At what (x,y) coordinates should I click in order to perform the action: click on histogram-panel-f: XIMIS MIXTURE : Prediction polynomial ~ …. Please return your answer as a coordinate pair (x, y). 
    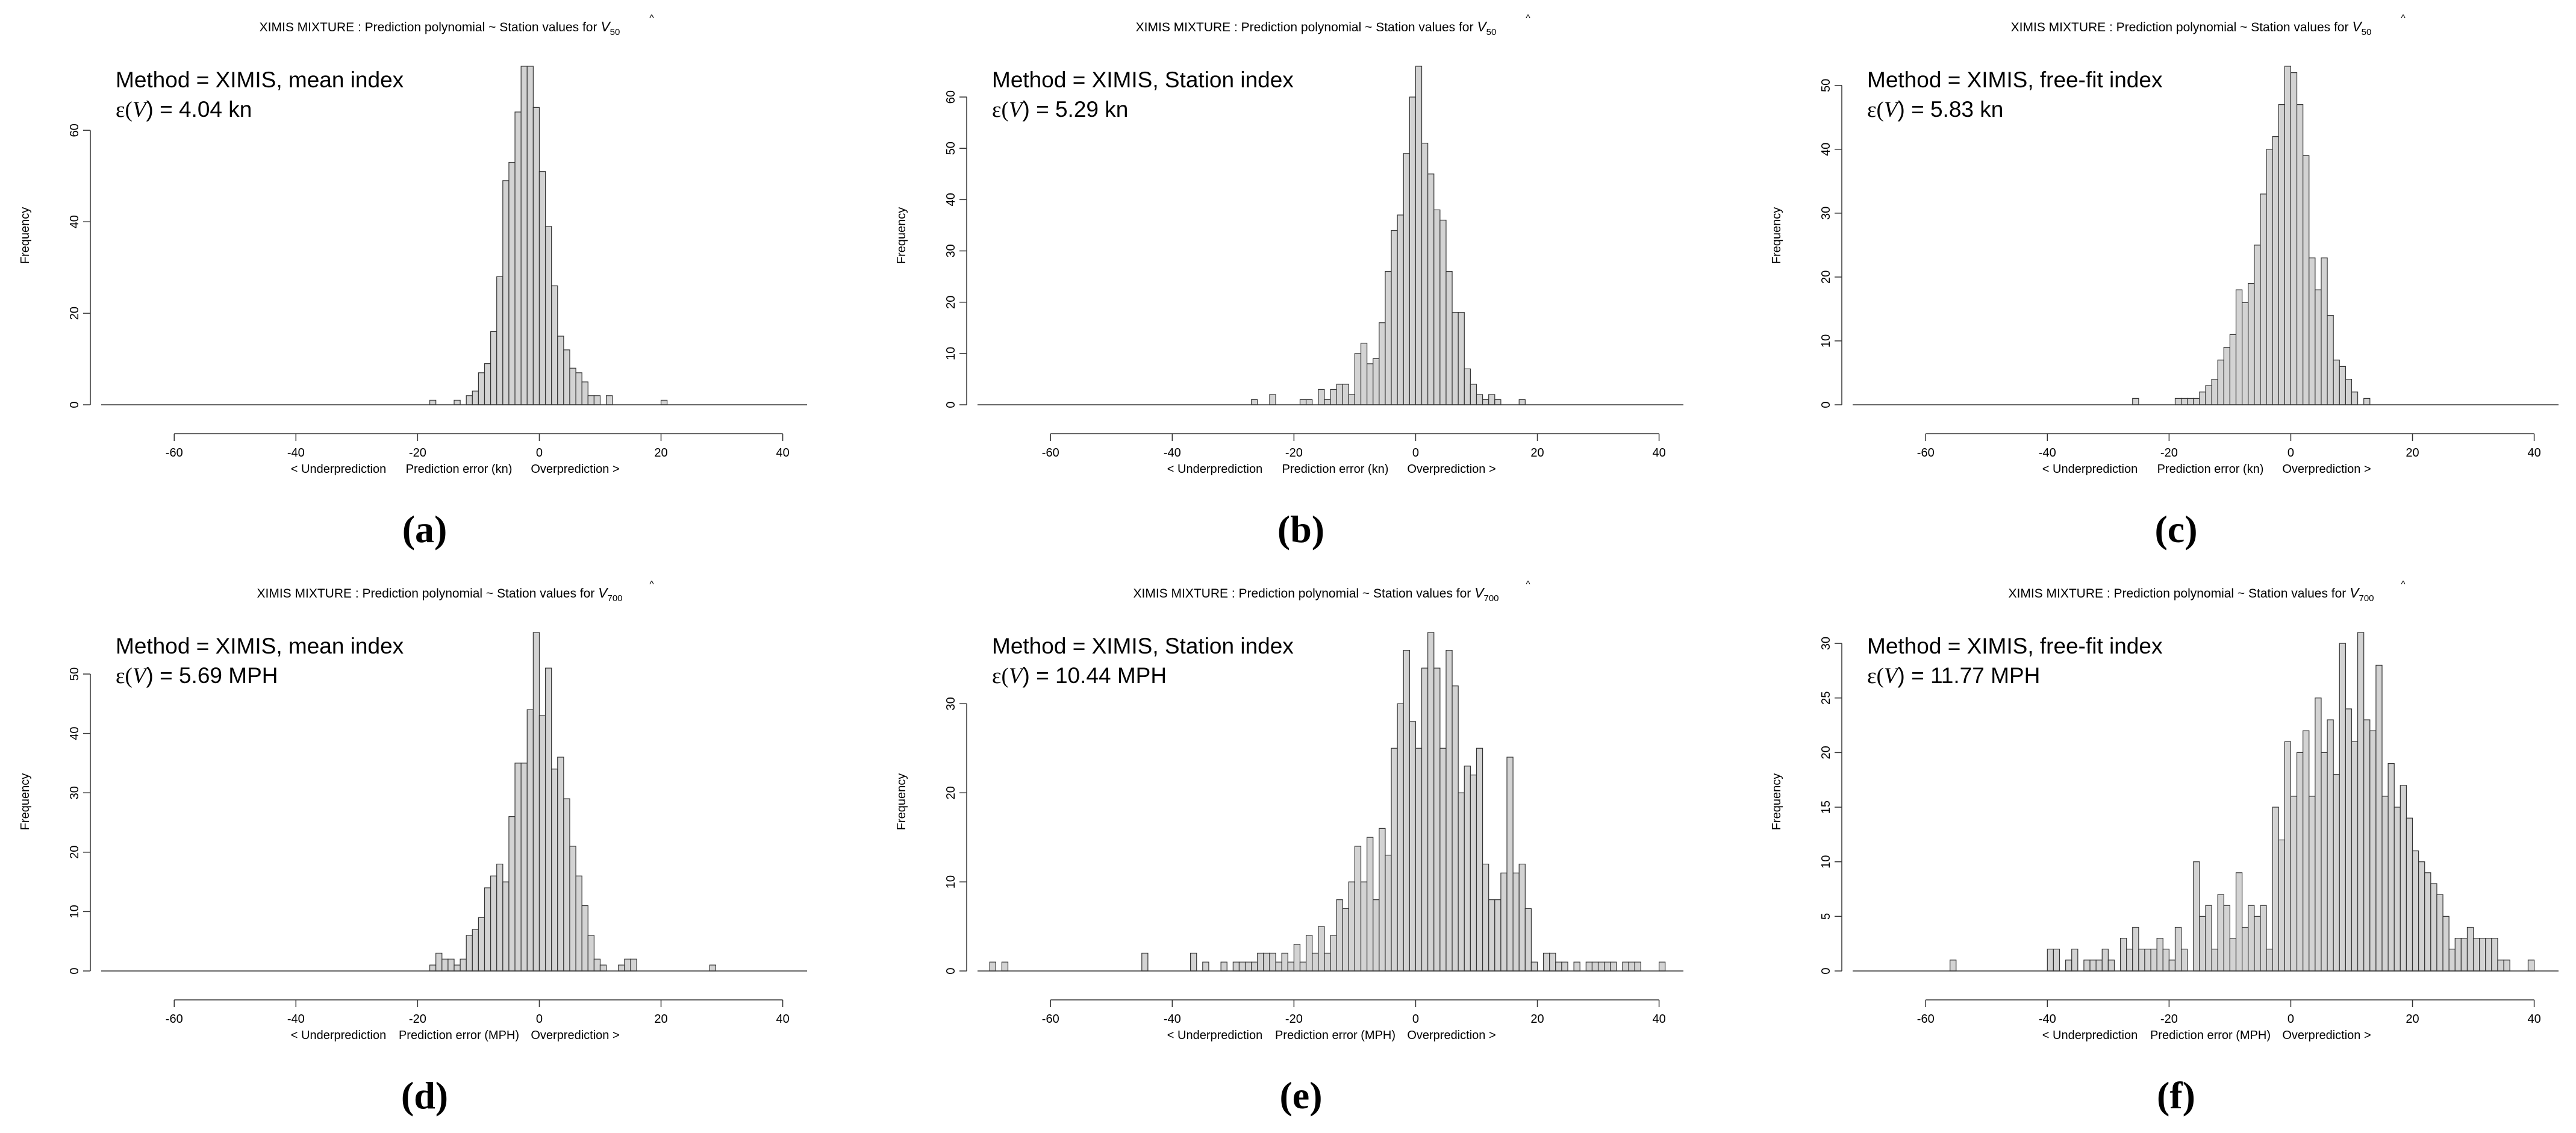
    Looking at the image, I should click on (2164, 848).